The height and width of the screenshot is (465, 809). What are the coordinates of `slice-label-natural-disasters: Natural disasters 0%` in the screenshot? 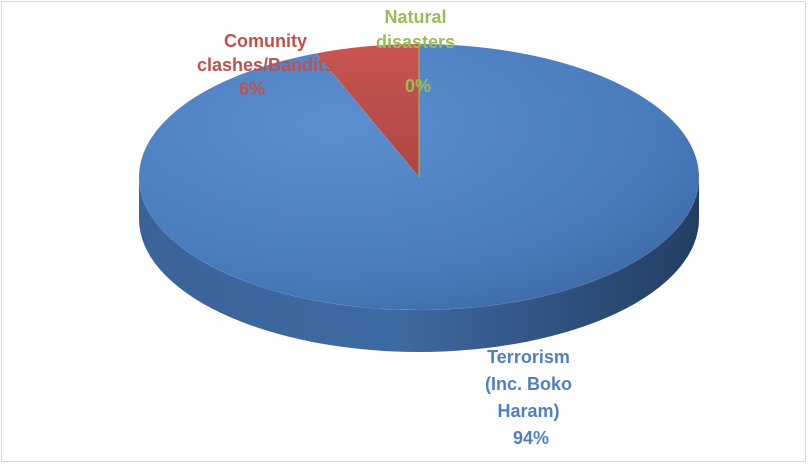 It's located at (418, 51).